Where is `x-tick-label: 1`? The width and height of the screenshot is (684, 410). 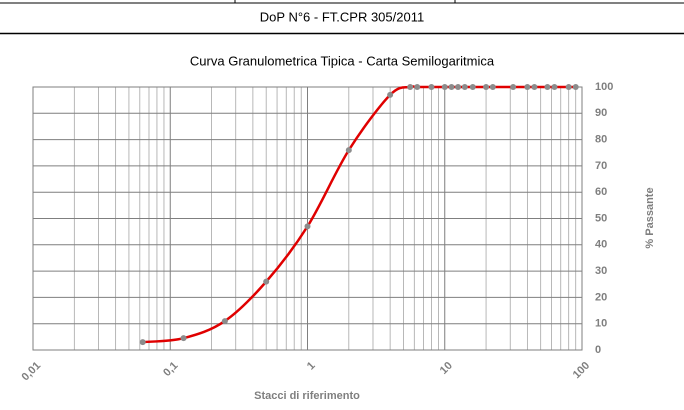 x-tick-label: 1 is located at coordinates (311, 366).